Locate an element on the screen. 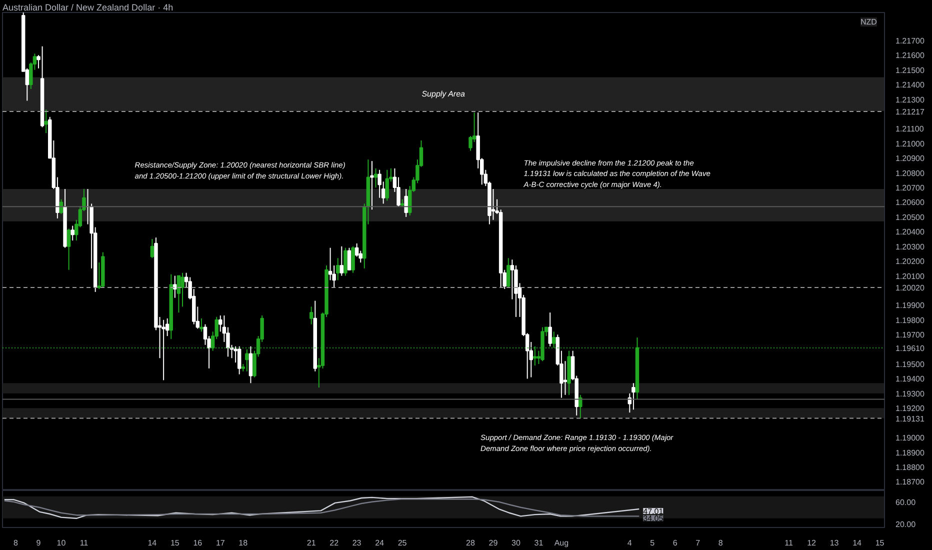  y-tick-label: 1.19500 is located at coordinates (910, 365).